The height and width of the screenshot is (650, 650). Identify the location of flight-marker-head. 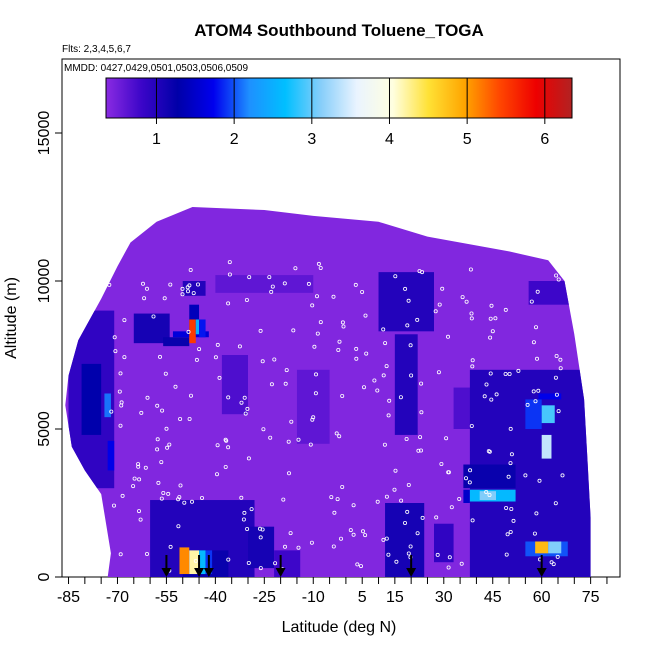
(199, 572).